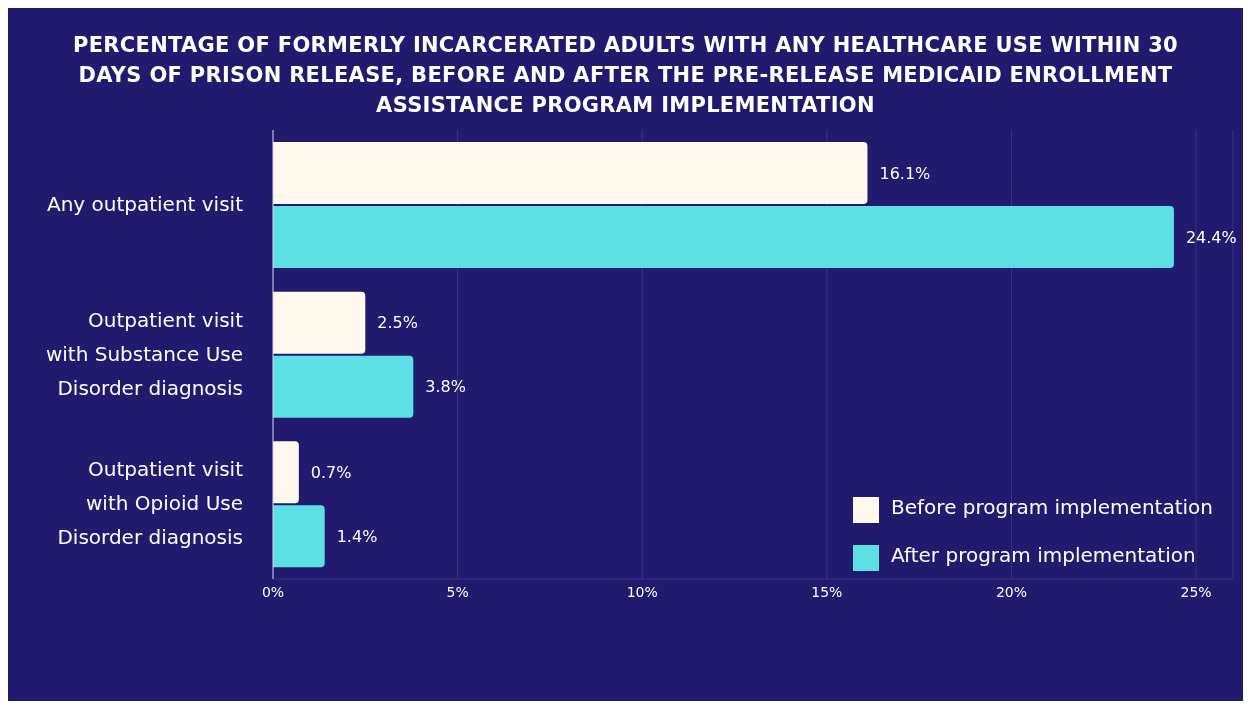 The height and width of the screenshot is (709, 1251). Describe the element at coordinates (144, 353) in the screenshot. I see `y-tick-label: Outpatient visit with Substance Use Disorder diagnosis` at that location.